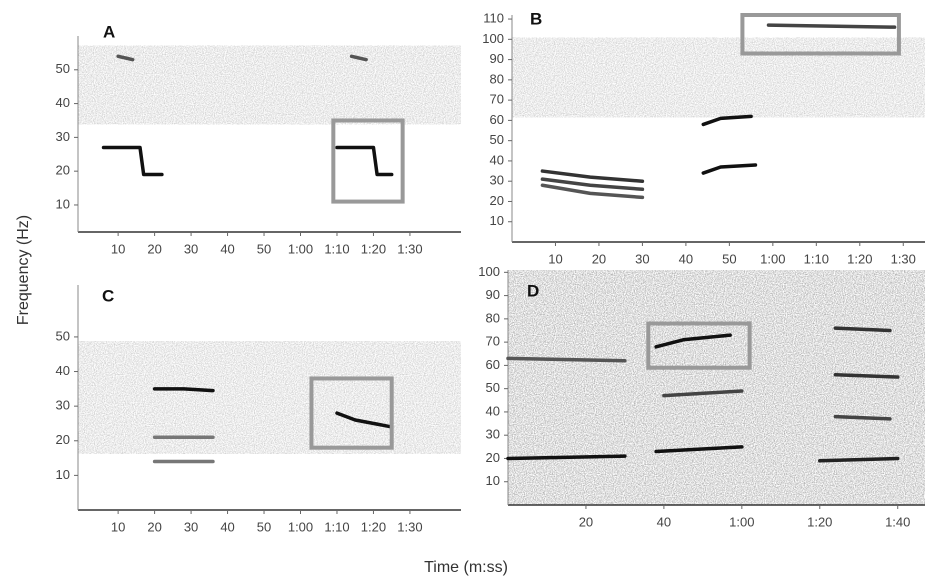  Describe the element at coordinates (536, 18) in the screenshot. I see `panel-label: B` at that location.